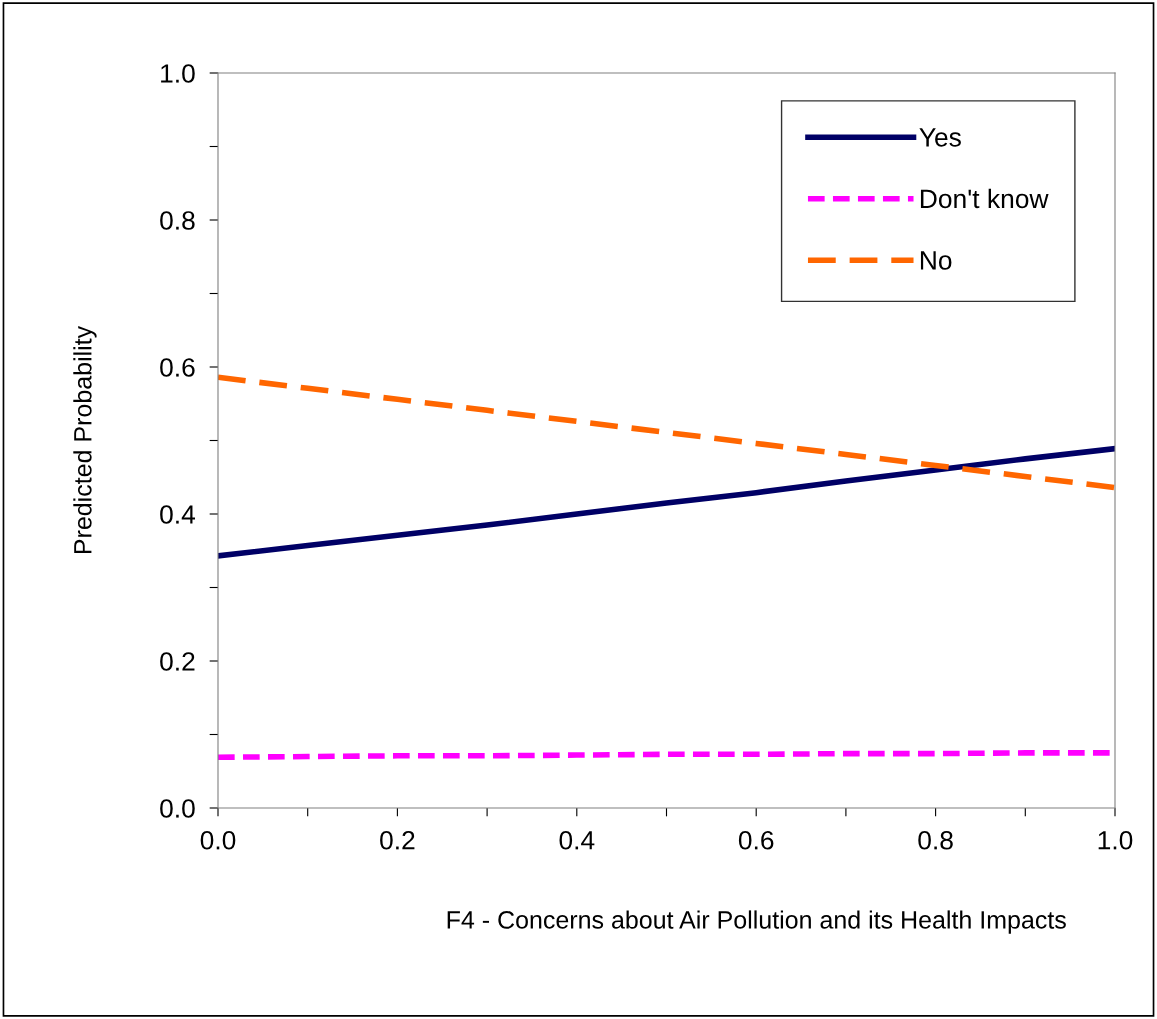 The image size is (1157, 1019). Describe the element at coordinates (577, 840) in the screenshot. I see `x-tick-label: 0.4` at that location.